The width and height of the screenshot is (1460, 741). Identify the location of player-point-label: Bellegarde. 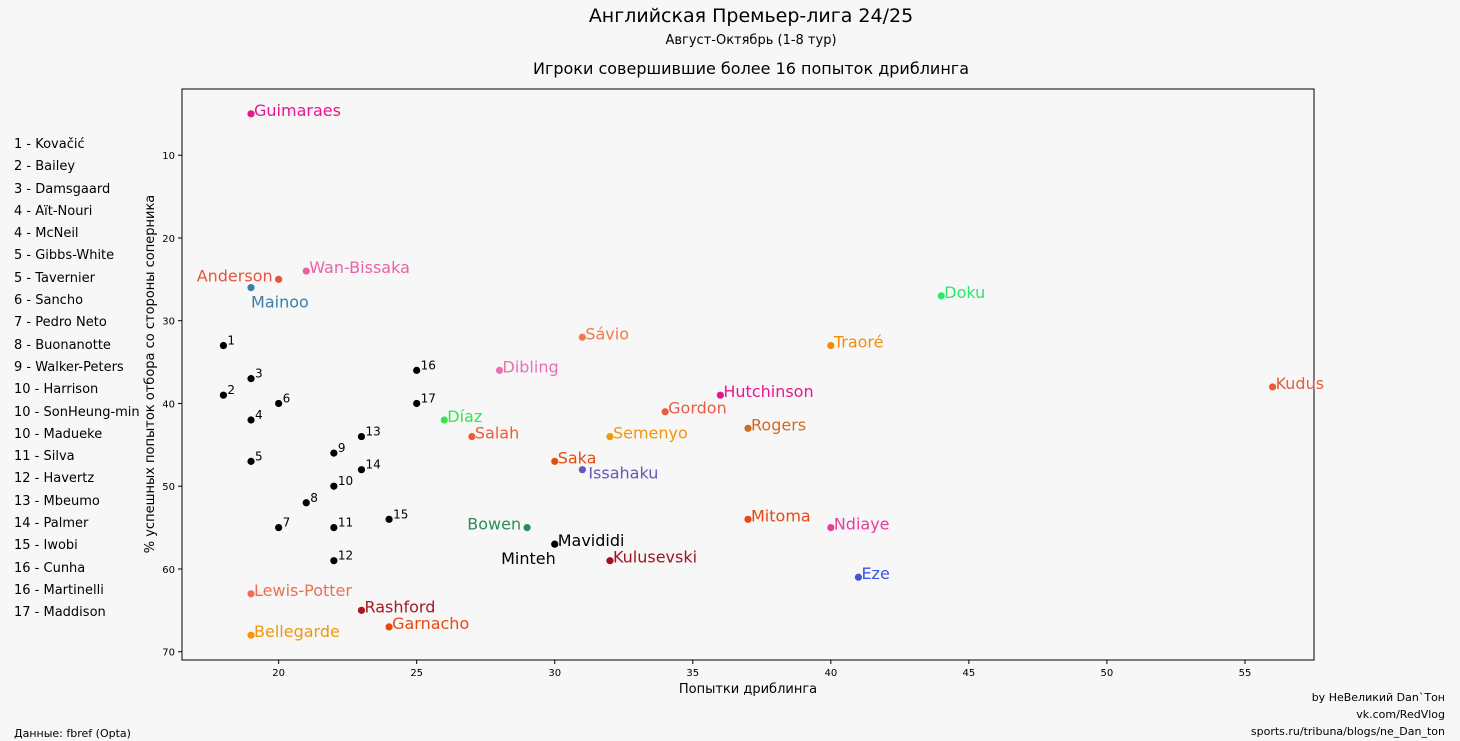
(297, 631).